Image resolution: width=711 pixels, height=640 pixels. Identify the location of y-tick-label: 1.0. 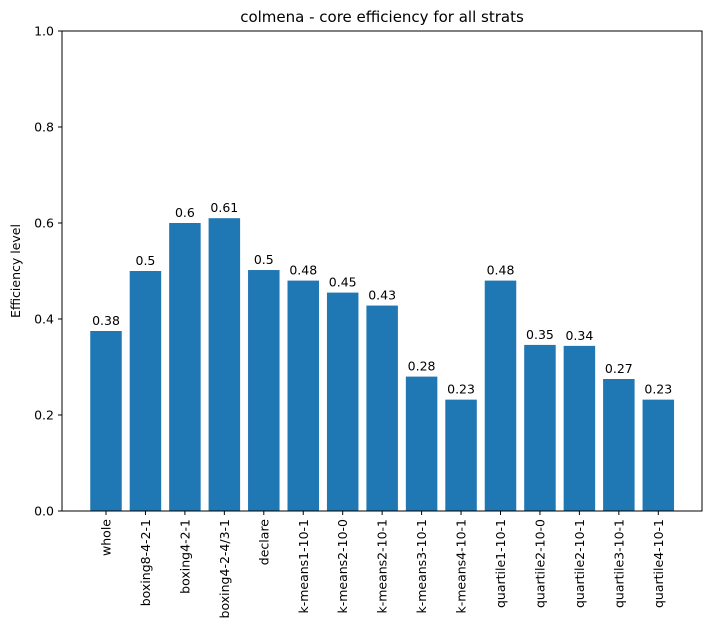
(44, 31).